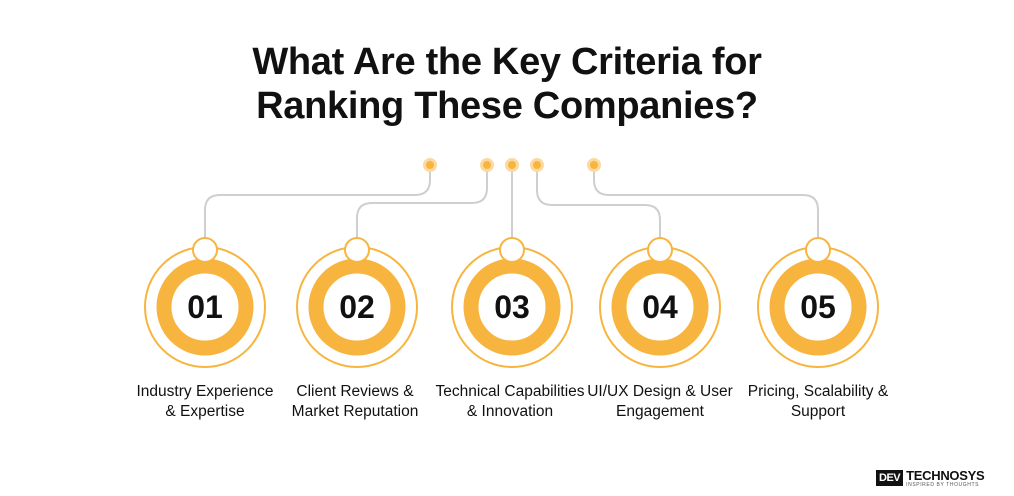 The image size is (1014, 496). I want to click on brand-name: TECHNOSYS, so click(945, 475).